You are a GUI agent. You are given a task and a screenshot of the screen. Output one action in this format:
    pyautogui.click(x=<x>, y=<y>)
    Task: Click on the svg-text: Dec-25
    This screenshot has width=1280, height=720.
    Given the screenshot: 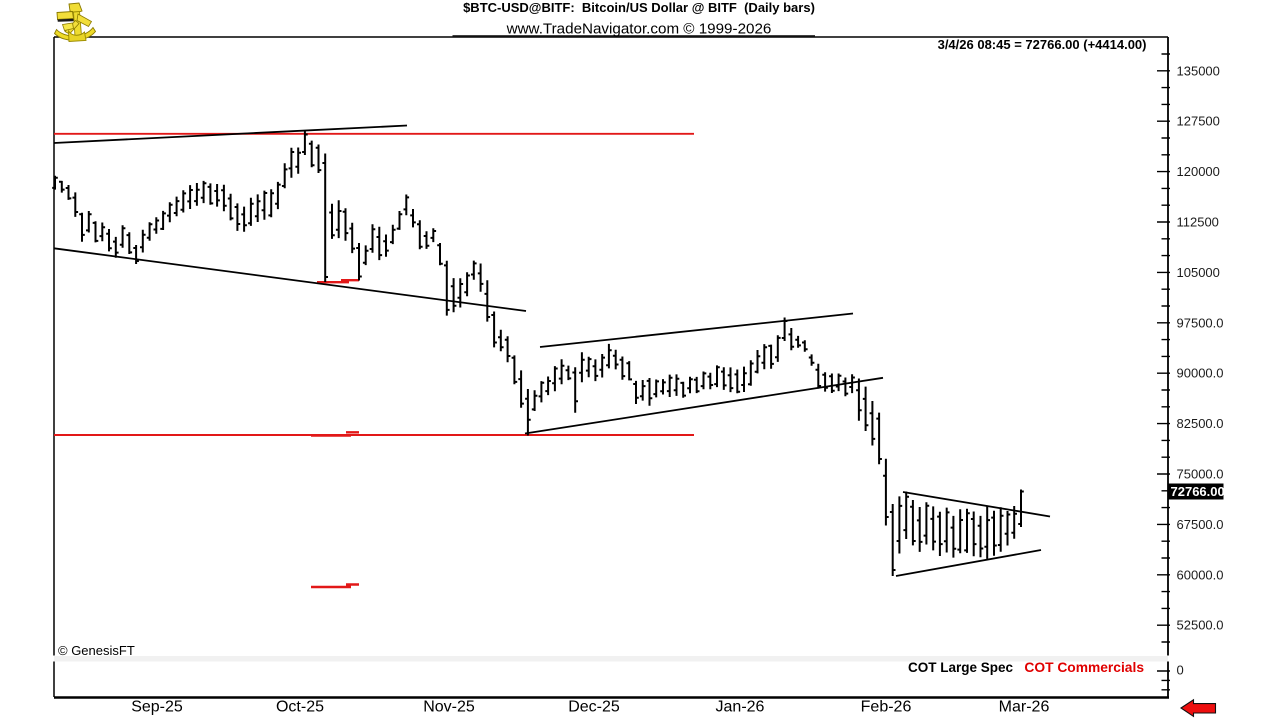 What is the action you would take?
    pyautogui.click(x=594, y=707)
    